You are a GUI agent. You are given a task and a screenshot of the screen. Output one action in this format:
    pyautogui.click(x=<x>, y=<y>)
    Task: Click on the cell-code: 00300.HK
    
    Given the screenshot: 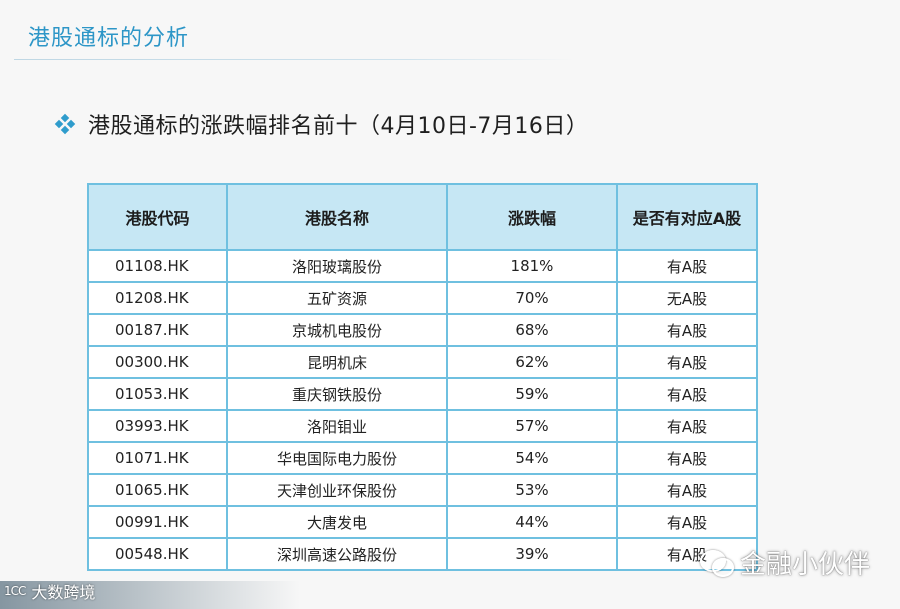 What is the action you would take?
    pyautogui.click(x=157, y=362)
    